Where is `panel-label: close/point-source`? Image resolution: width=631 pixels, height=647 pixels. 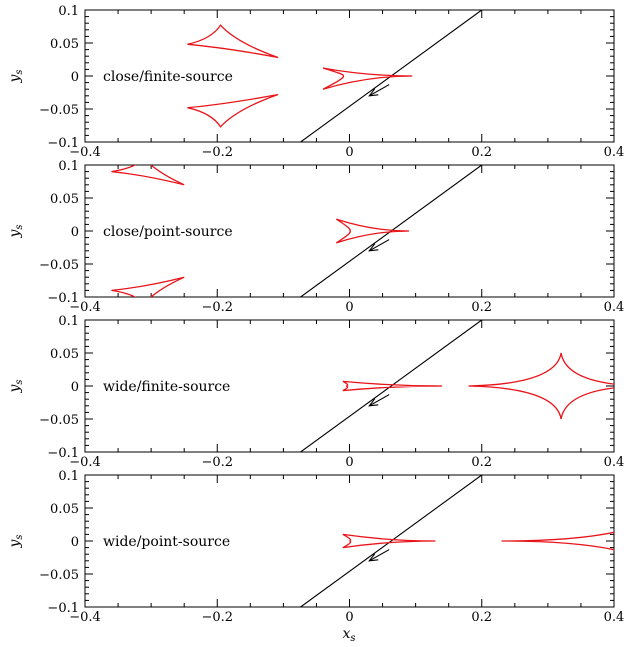 panel-label: close/point-source is located at coordinates (168, 232).